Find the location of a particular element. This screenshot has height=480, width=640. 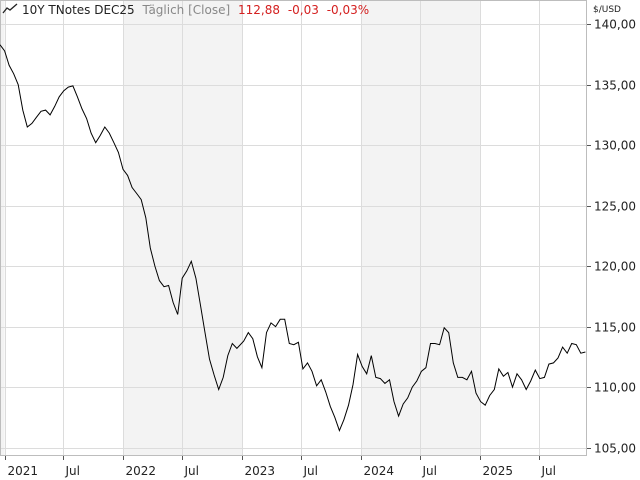

x-axis: 2021 Jul 2022 Jul 2023 Jul 2024 Jul 2025 Jul is located at coordinates (280, 467).